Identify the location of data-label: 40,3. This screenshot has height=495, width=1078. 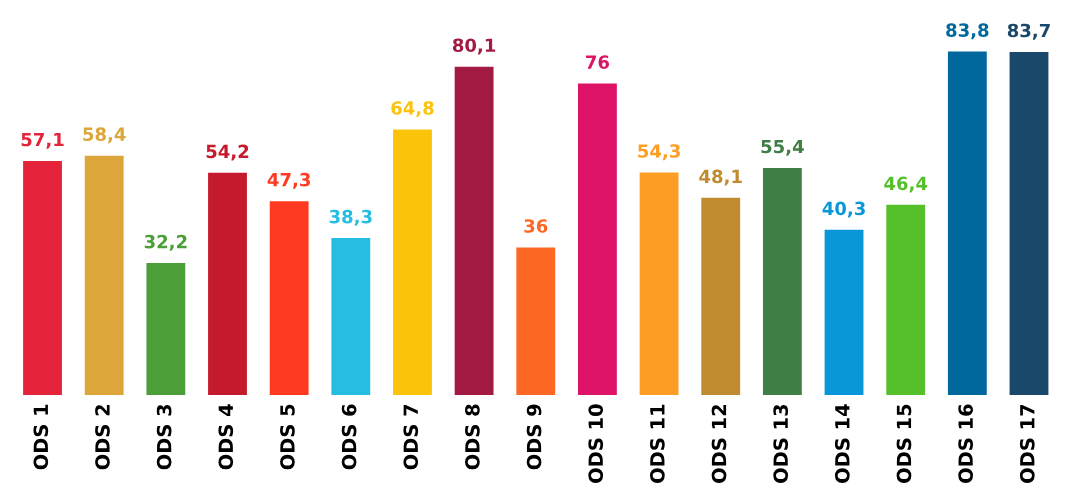
(843, 209).